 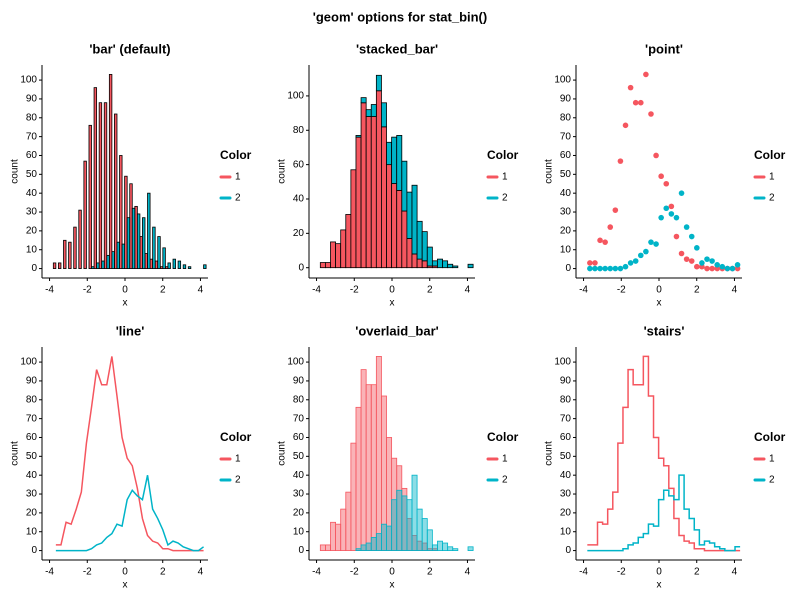 What do you see at coordinates (130, 513) in the screenshot?
I see `line` at bounding box center [130, 513].